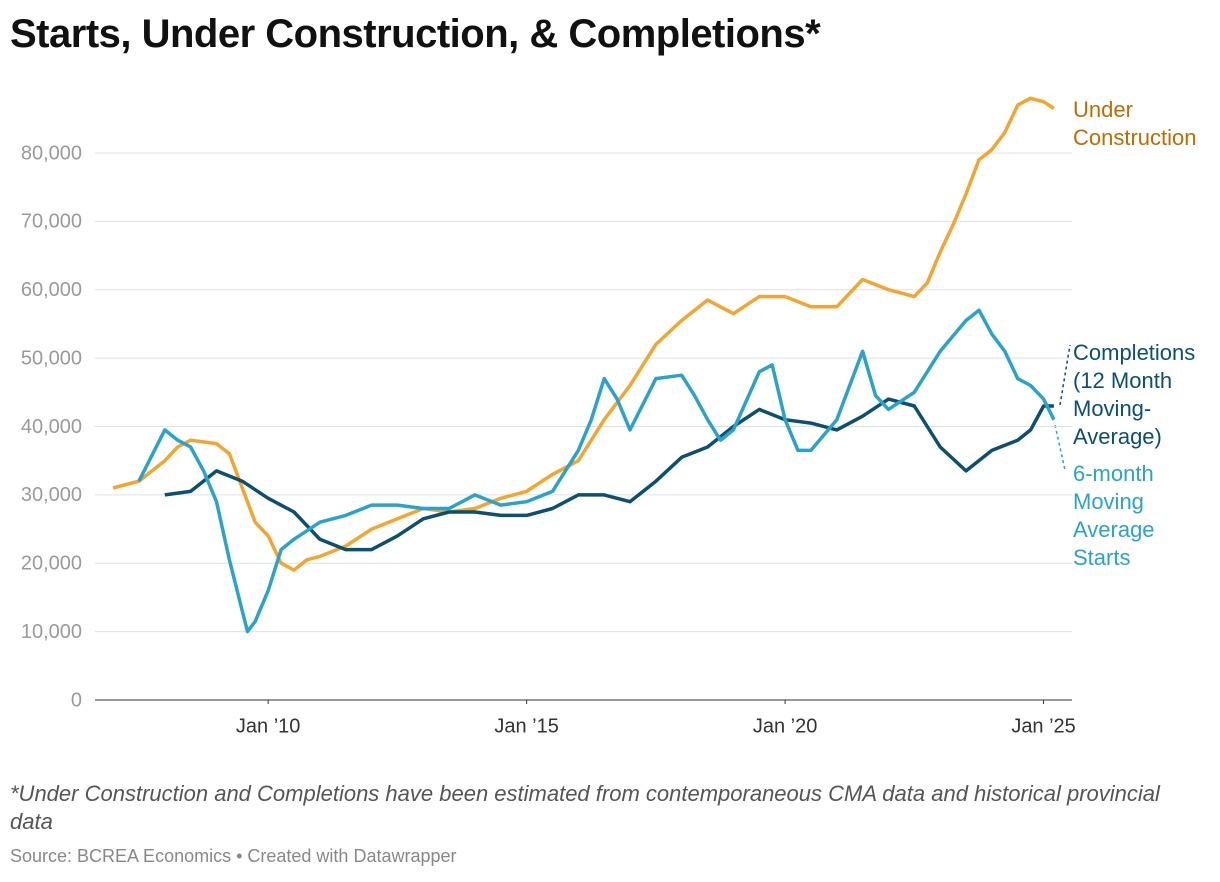 The height and width of the screenshot is (882, 1220). I want to click on y-tick-label: 80,000, so click(51, 153).